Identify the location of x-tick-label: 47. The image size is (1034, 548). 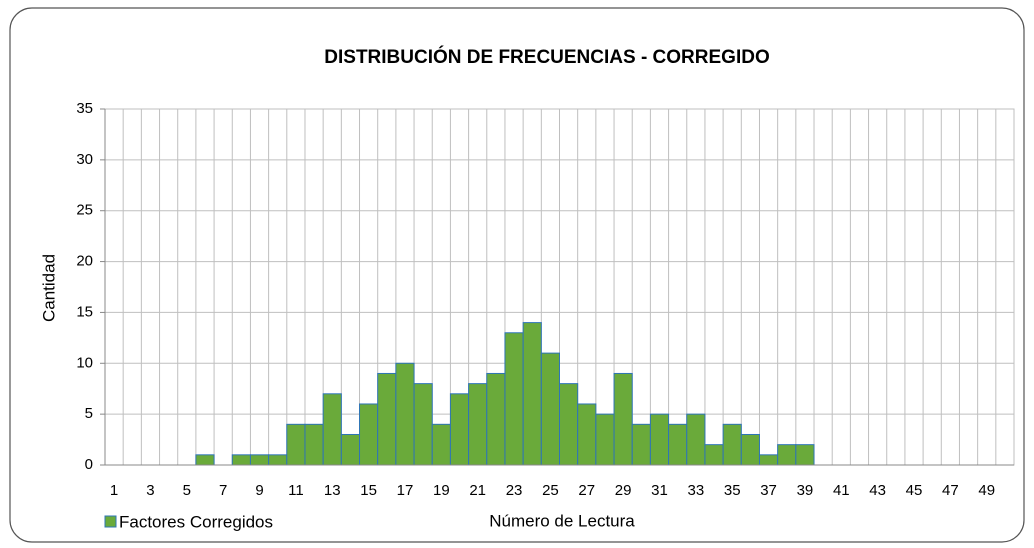
(950, 490).